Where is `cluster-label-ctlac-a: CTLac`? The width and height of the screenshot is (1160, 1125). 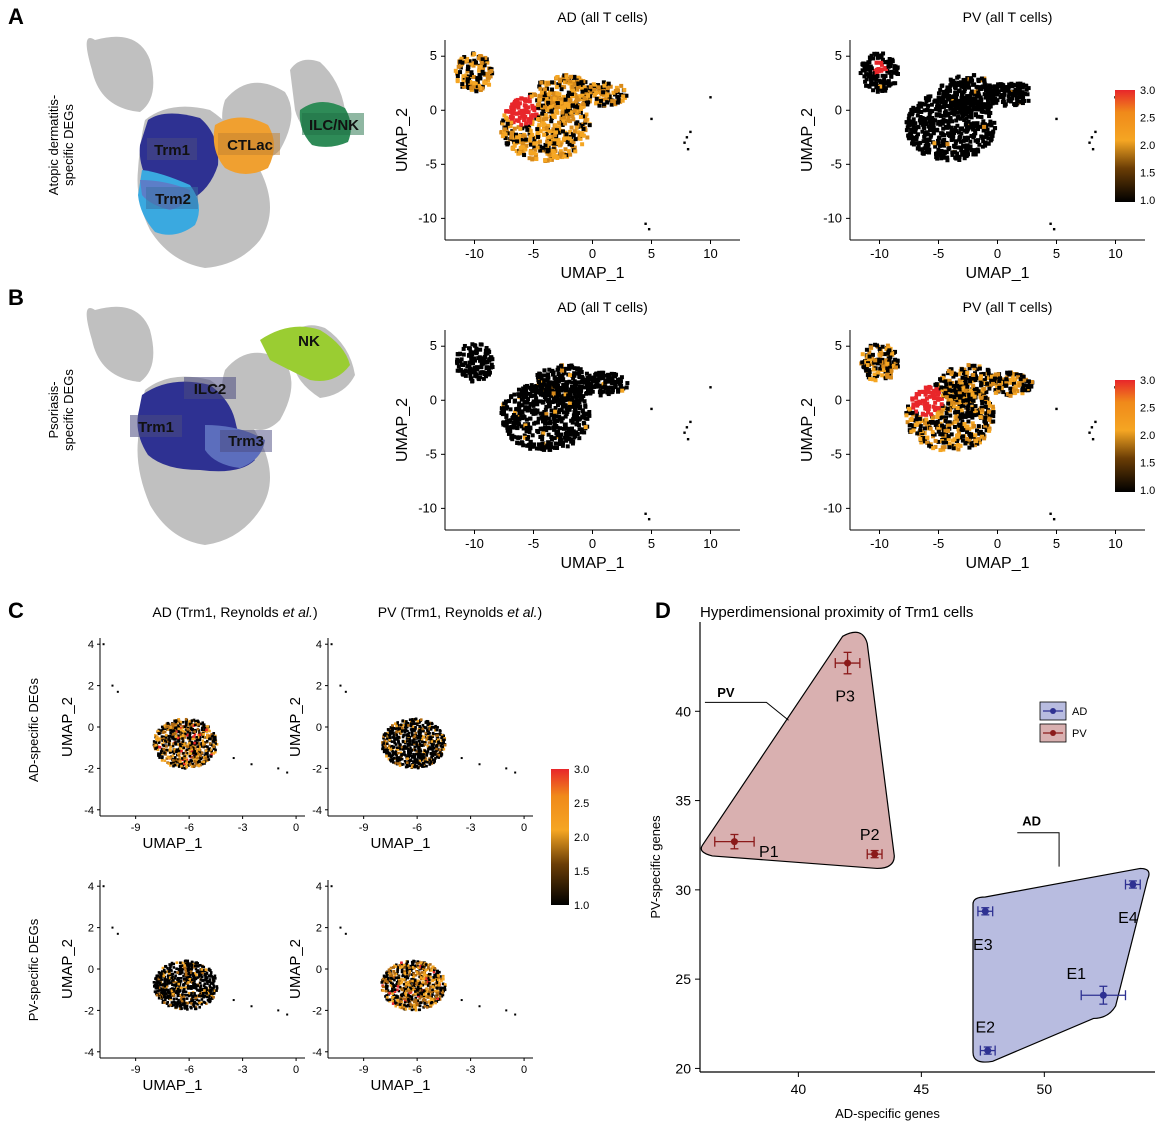 cluster-label-ctlac-a: CTLac is located at coordinates (250, 145).